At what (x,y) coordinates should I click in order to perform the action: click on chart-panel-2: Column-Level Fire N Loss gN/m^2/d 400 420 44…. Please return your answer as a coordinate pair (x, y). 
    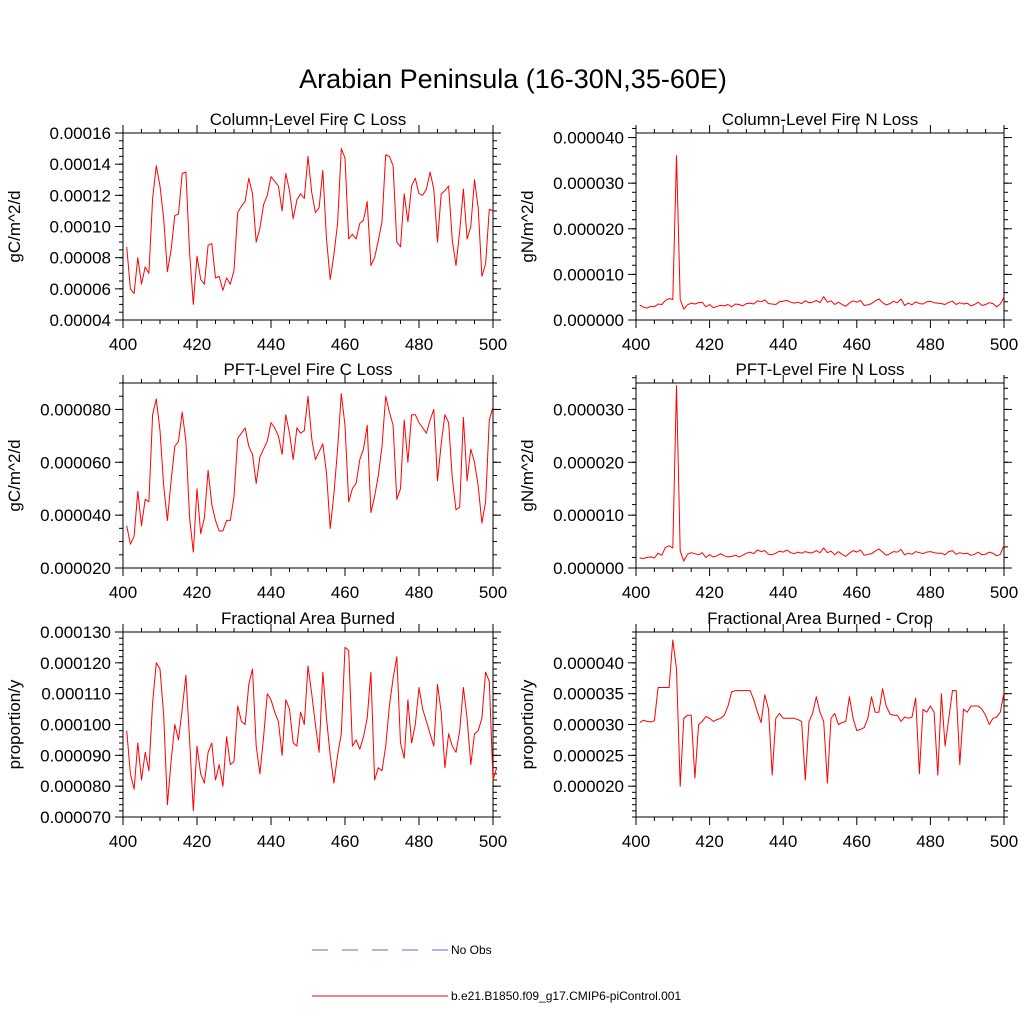
    Looking at the image, I should click on (768, 232).